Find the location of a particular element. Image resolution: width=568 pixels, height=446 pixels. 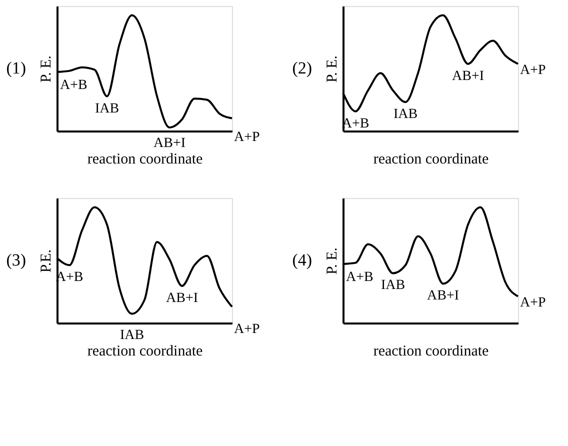

text: AB+I is located at coordinates (169, 143).